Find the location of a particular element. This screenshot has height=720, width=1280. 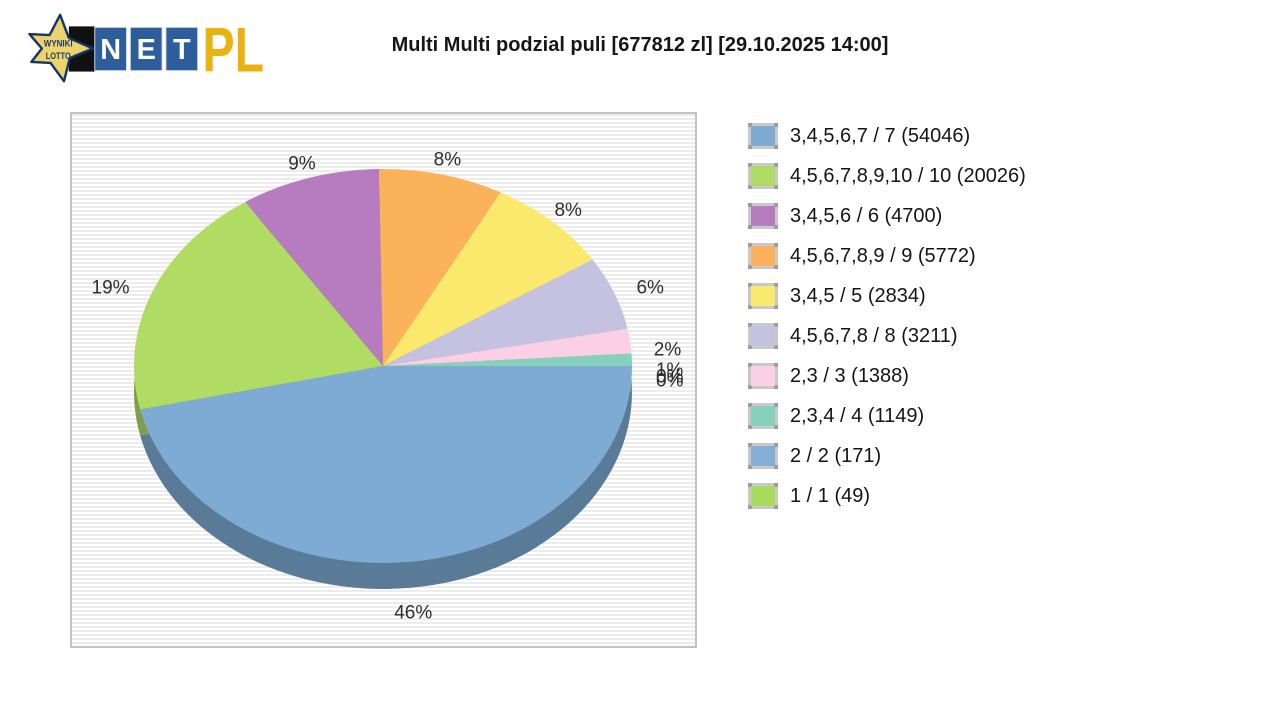

legend-item: 3,4,5,6 / 6 (4700) is located at coordinates (887, 216).